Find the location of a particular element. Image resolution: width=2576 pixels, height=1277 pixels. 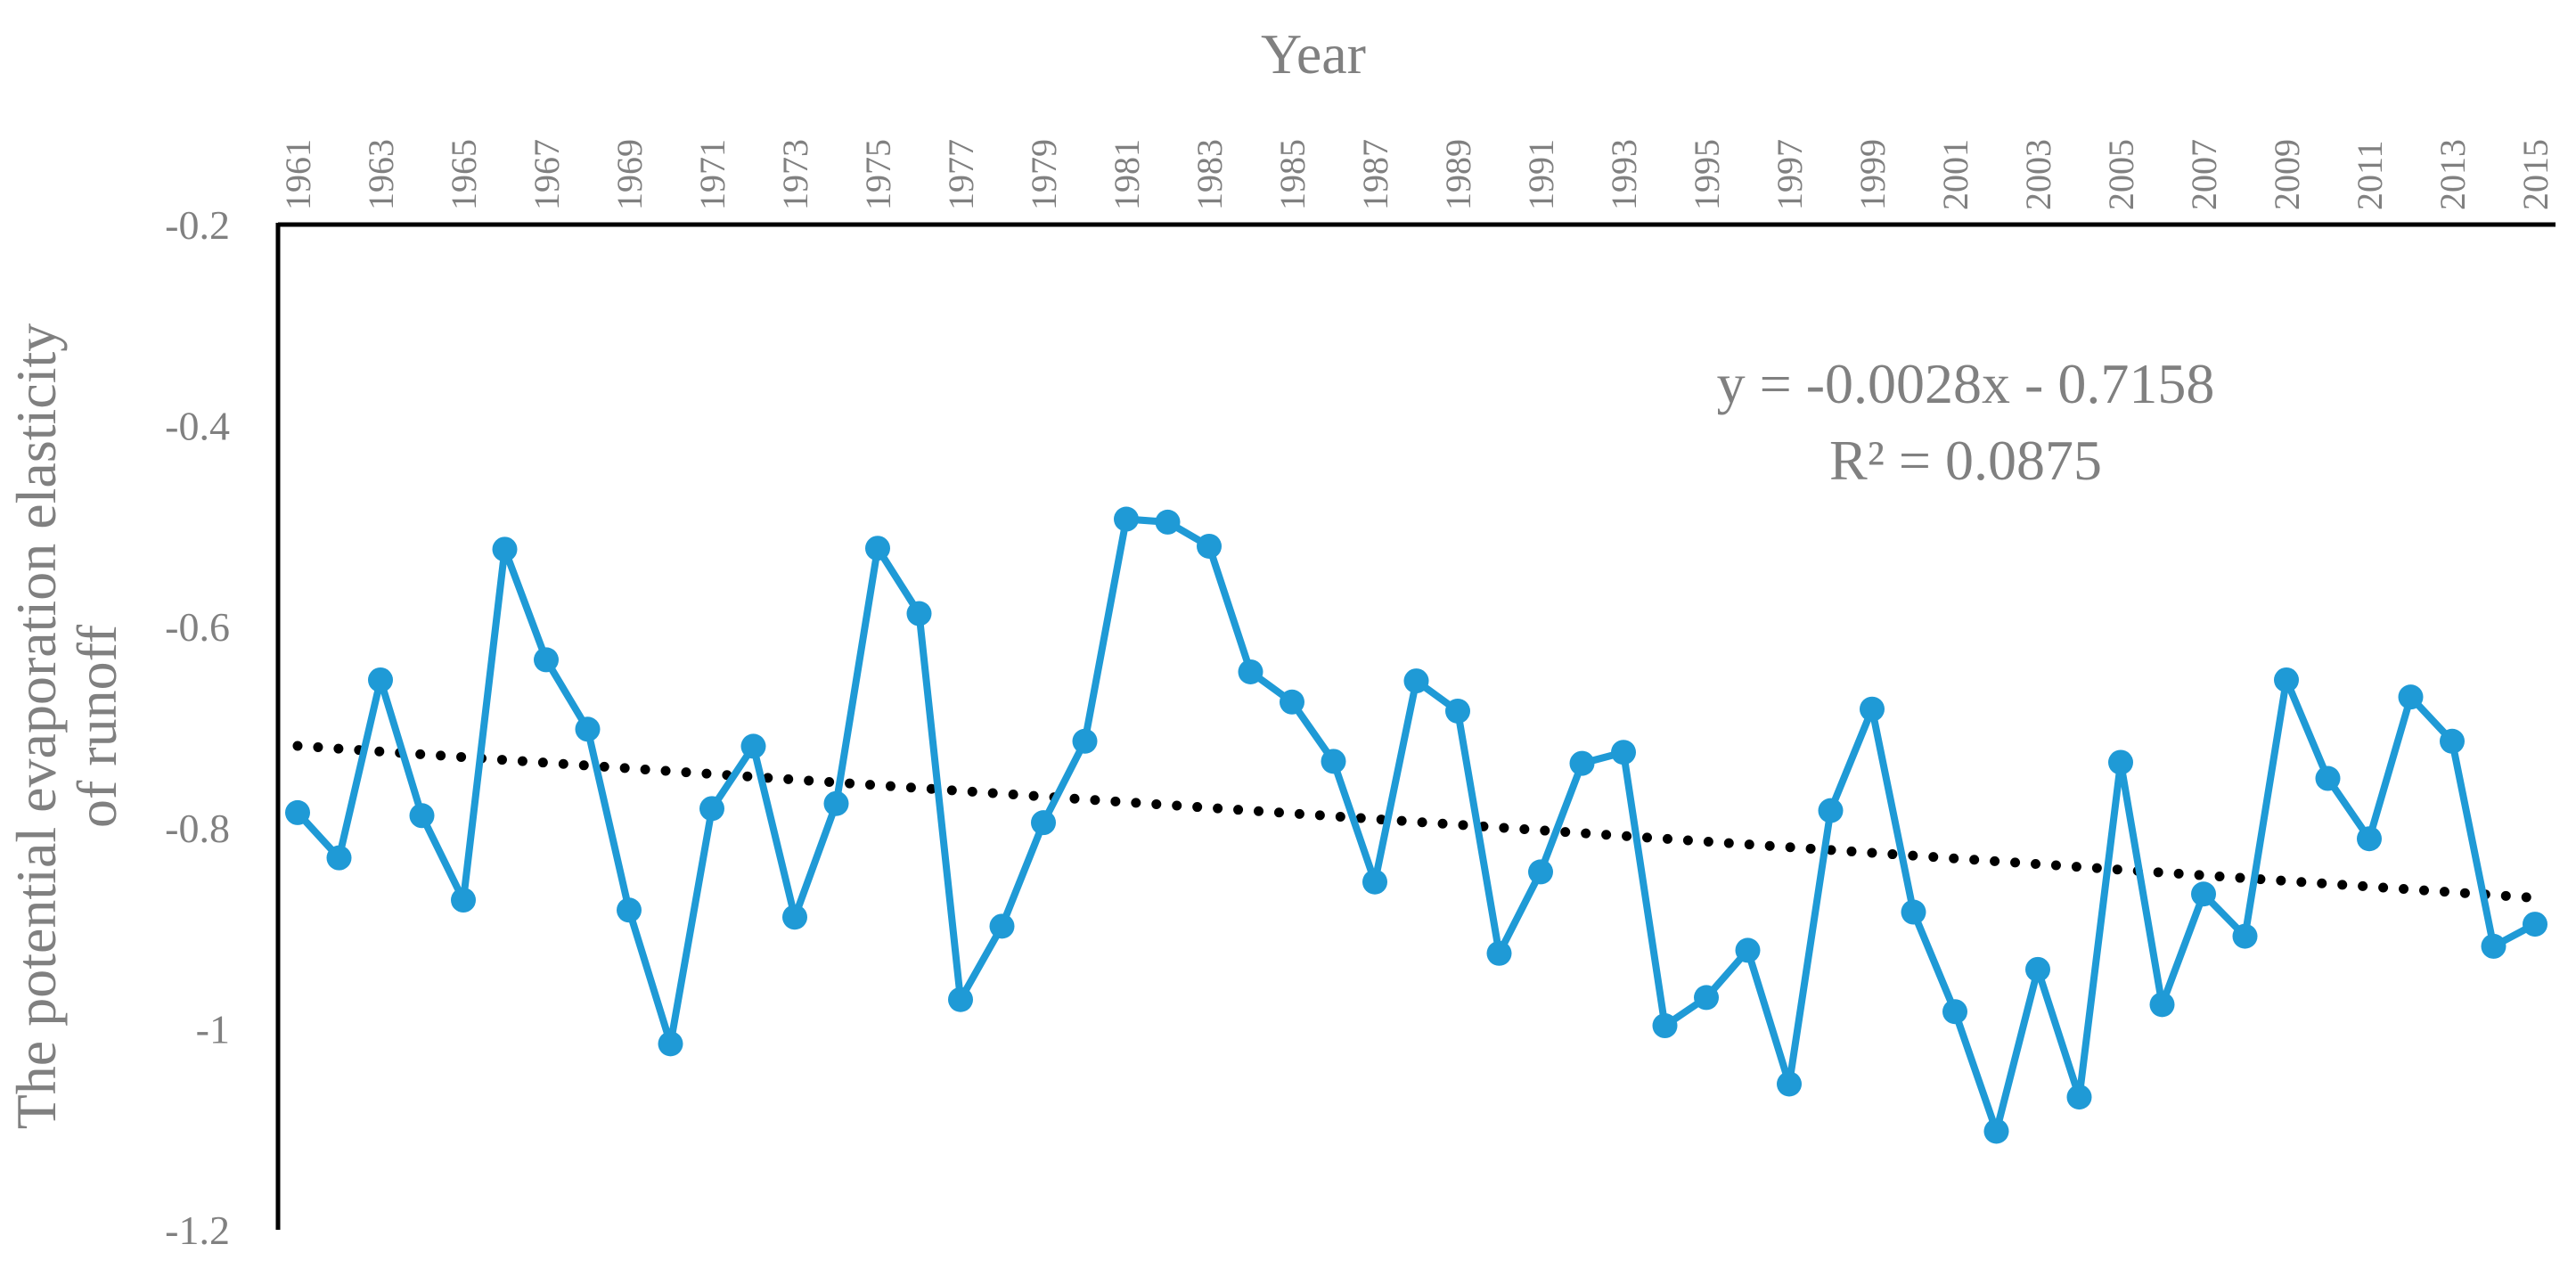

y-tick-label: -1.2 is located at coordinates (197, 1230).